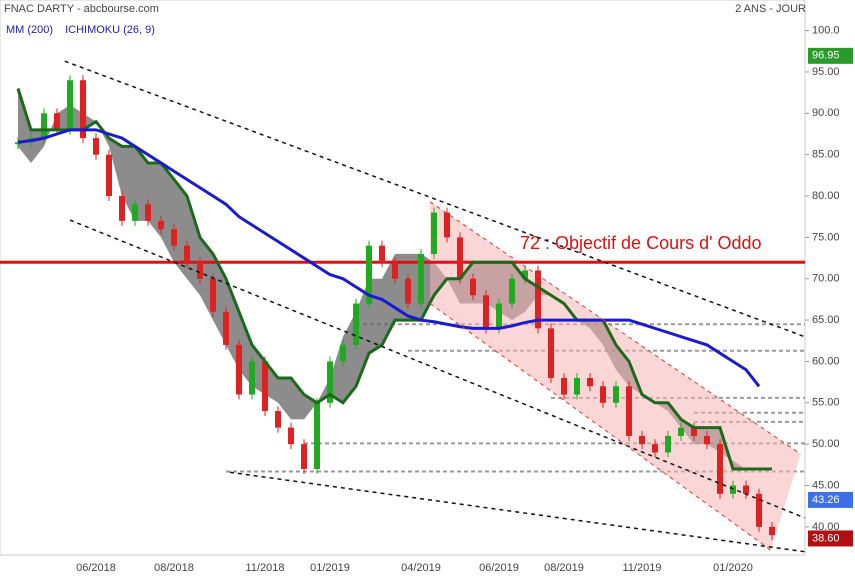 The height and width of the screenshot is (580, 855). What do you see at coordinates (826, 538) in the screenshot?
I see `price-tag-label: 38.60` at bounding box center [826, 538].